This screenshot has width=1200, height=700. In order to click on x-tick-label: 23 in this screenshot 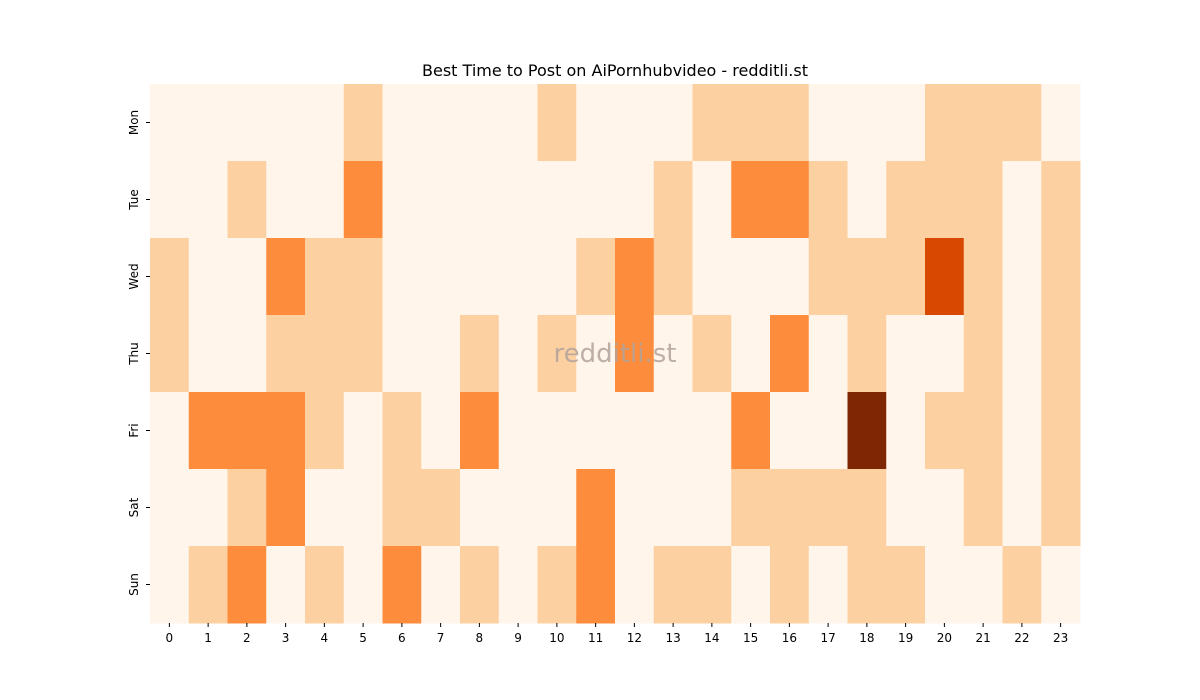, I will do `click(1060, 638)`.